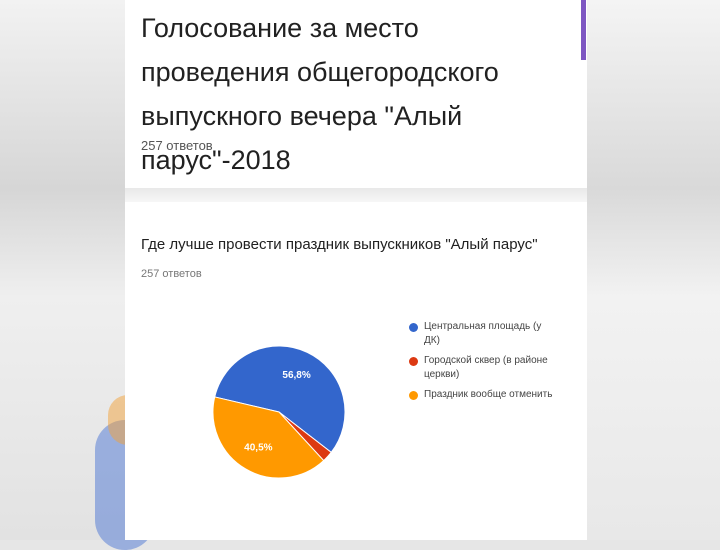  I want to click on pie-slice-label-1: 56,8%, so click(296, 375).